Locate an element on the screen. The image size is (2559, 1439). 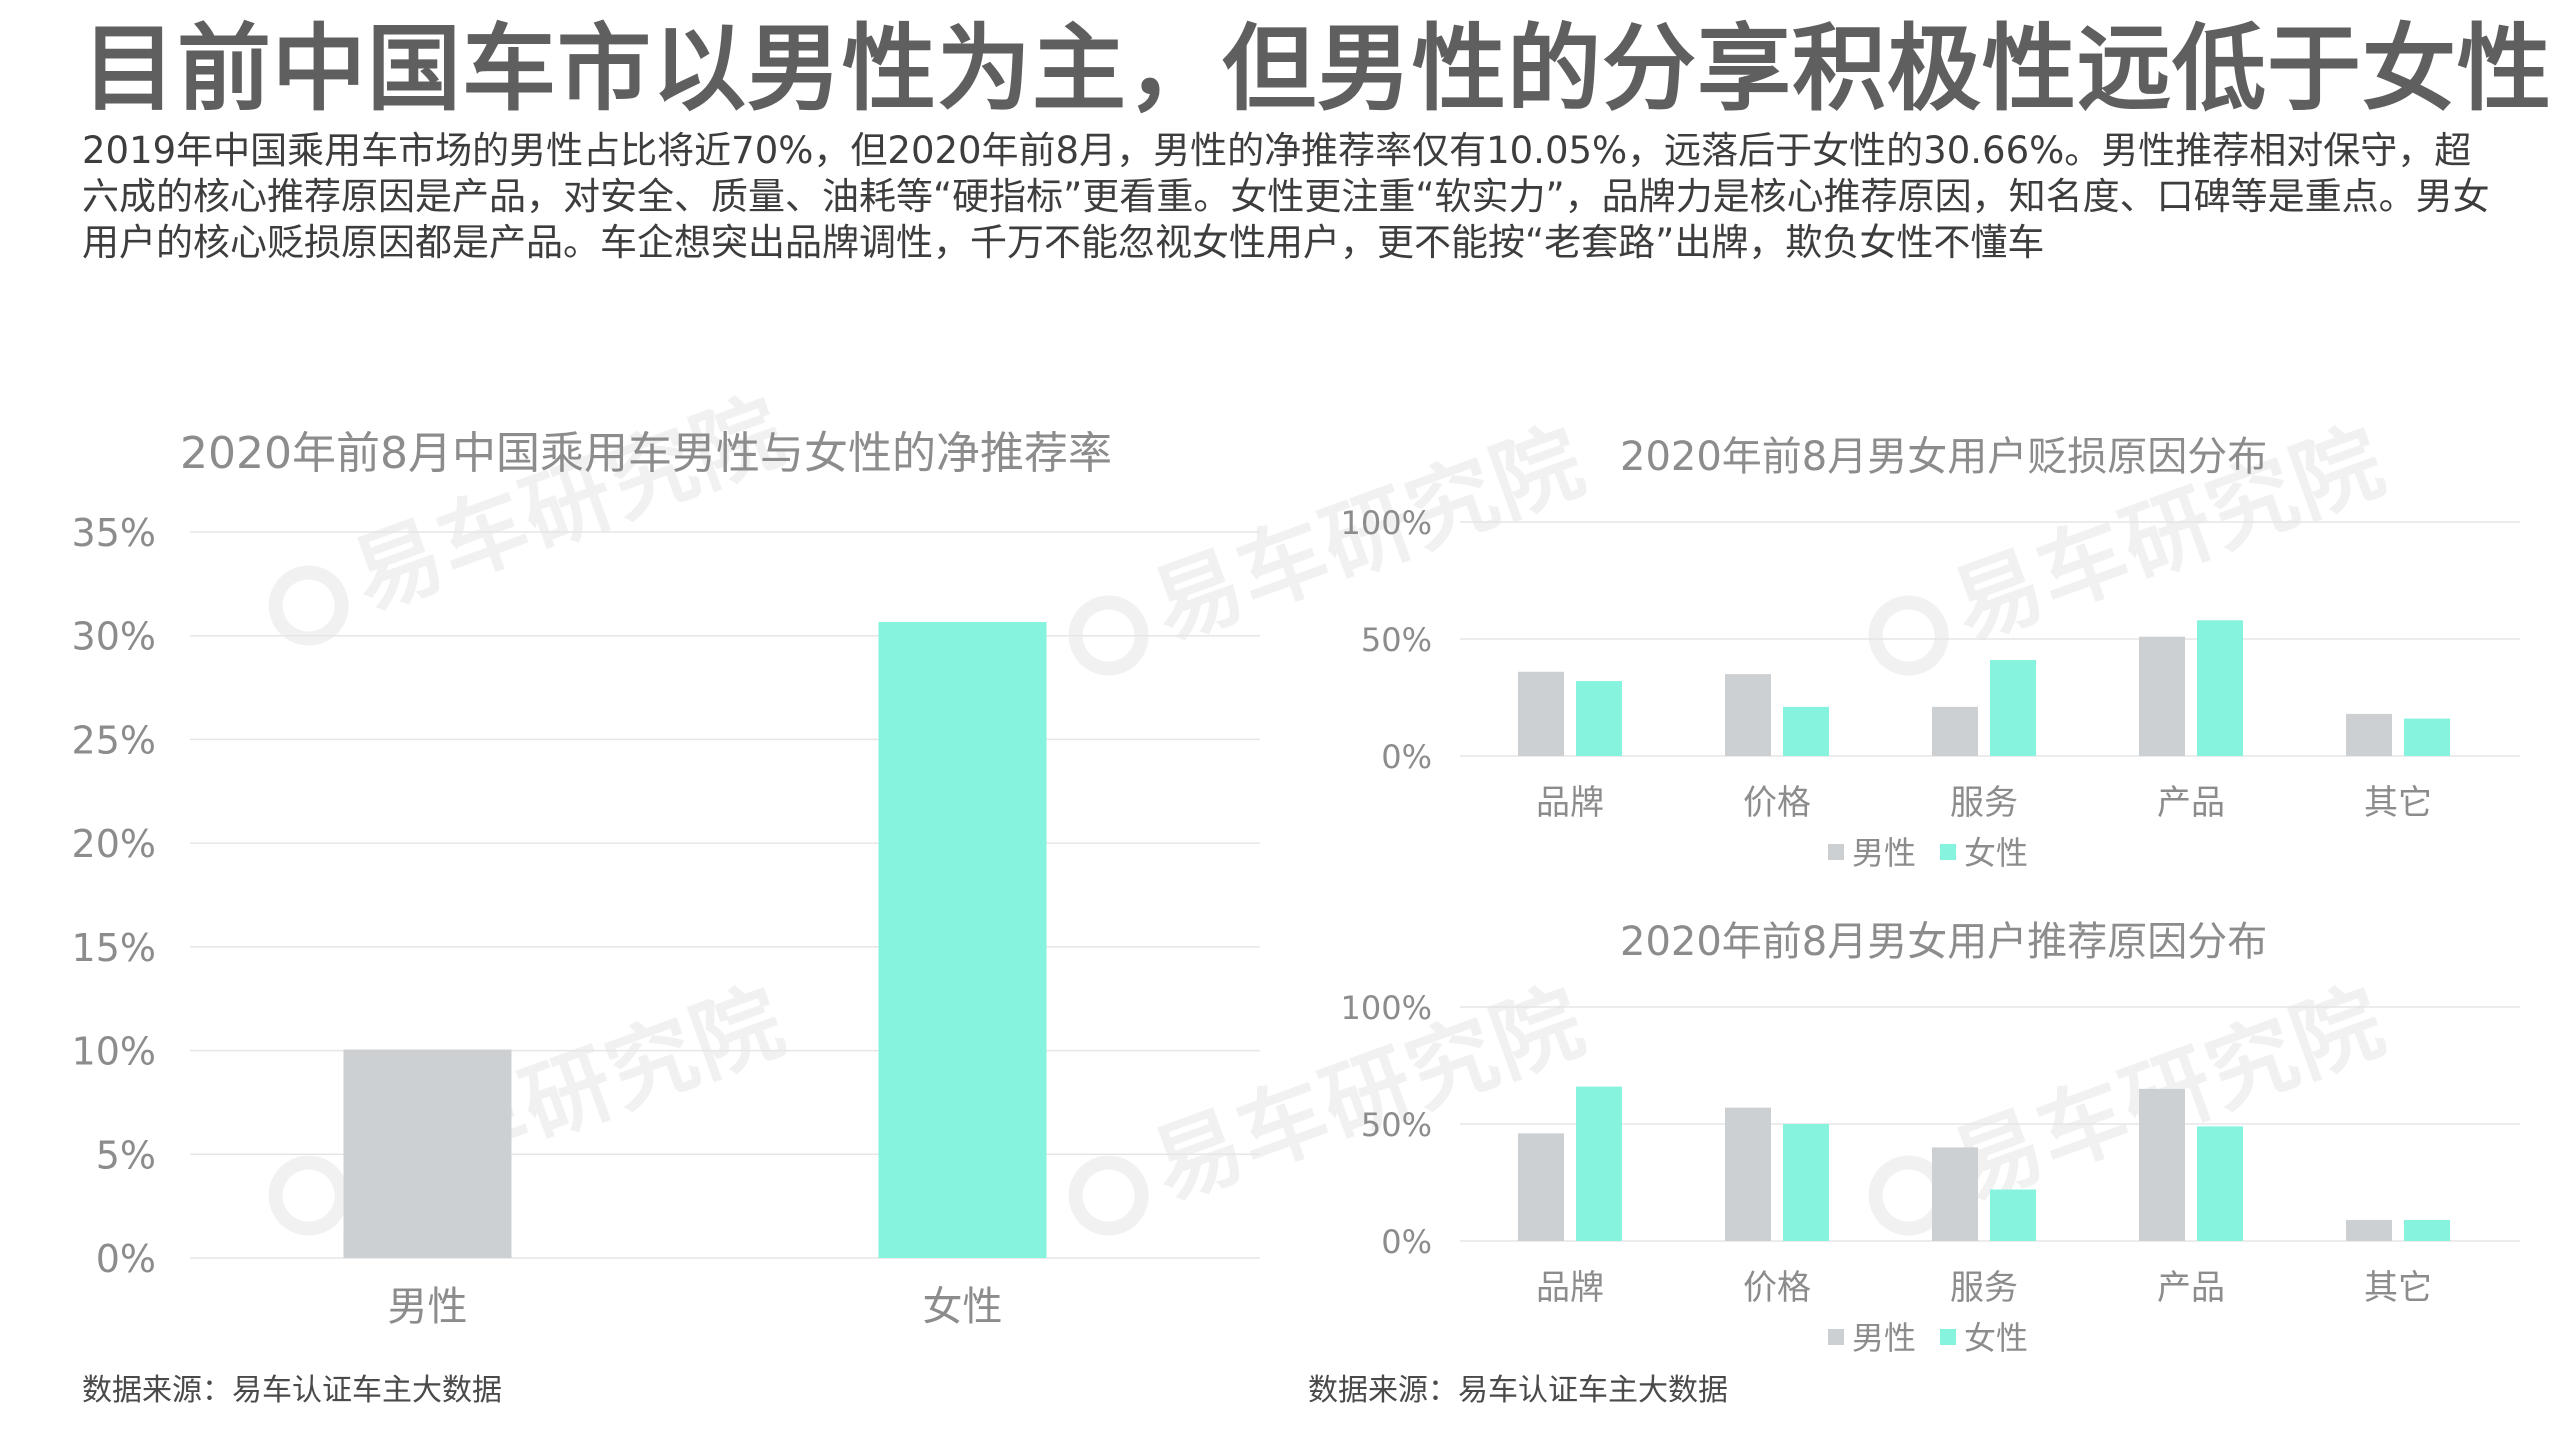
chart-title: 2020年前8月中国乘用车男性与女性的净推荐率 is located at coordinates (646, 453).